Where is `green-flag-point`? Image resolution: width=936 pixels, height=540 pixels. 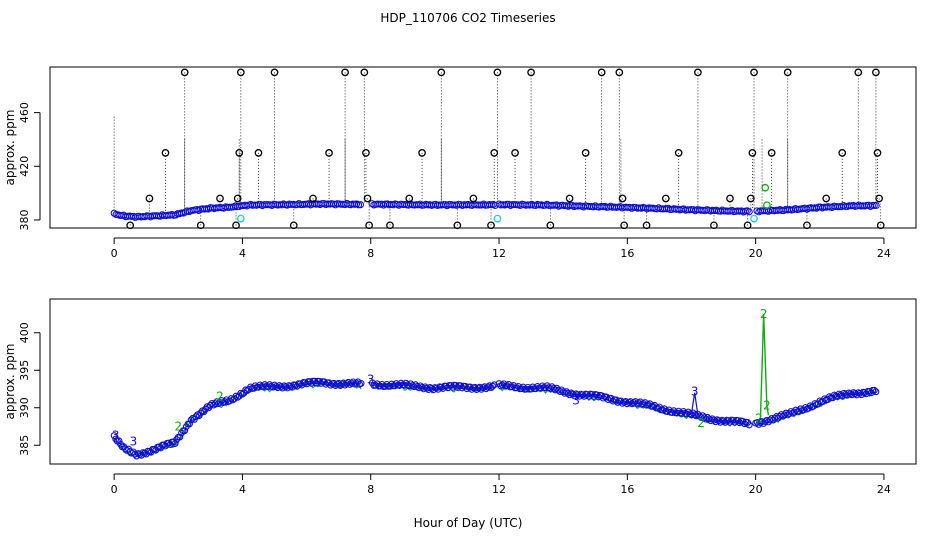 green-flag-point is located at coordinates (767, 205).